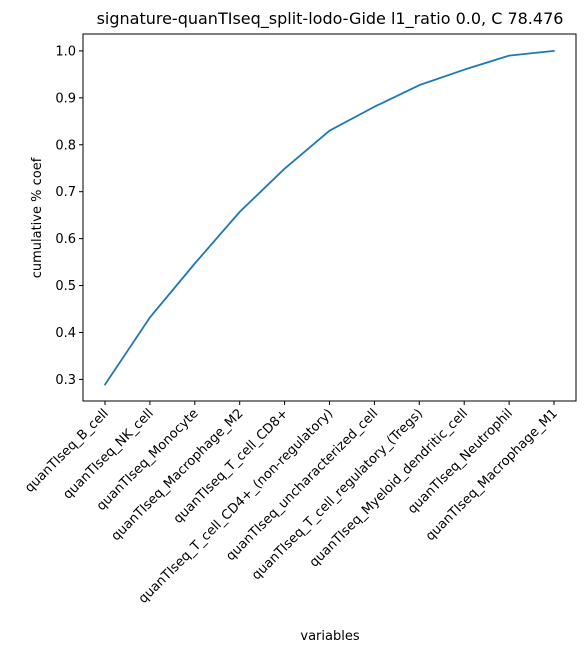 This screenshot has width=587, height=654. Describe the element at coordinates (329, 636) in the screenshot. I see `x-axis-label: variables` at that location.